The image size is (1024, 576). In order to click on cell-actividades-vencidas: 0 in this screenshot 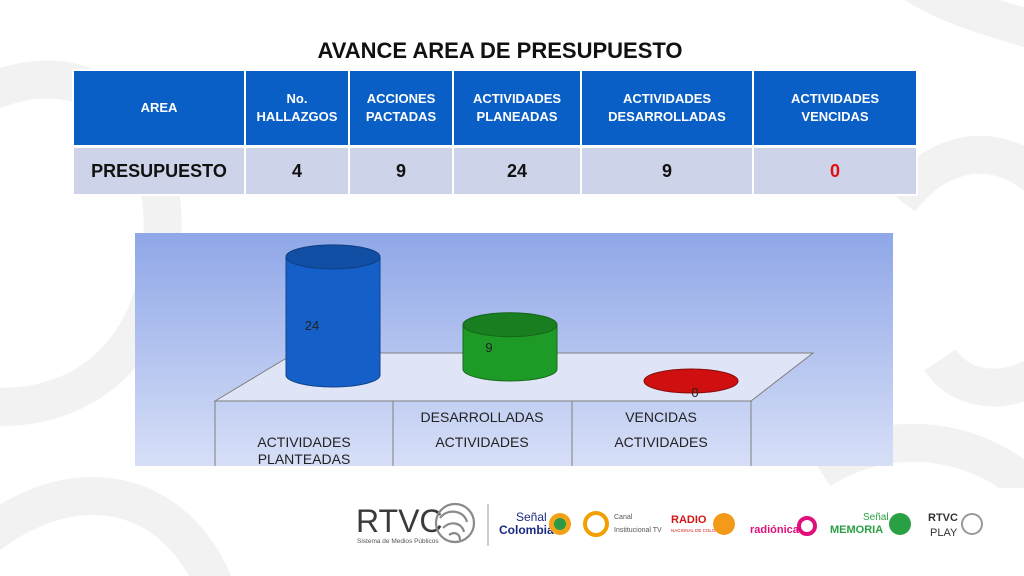, I will do `click(835, 170)`.